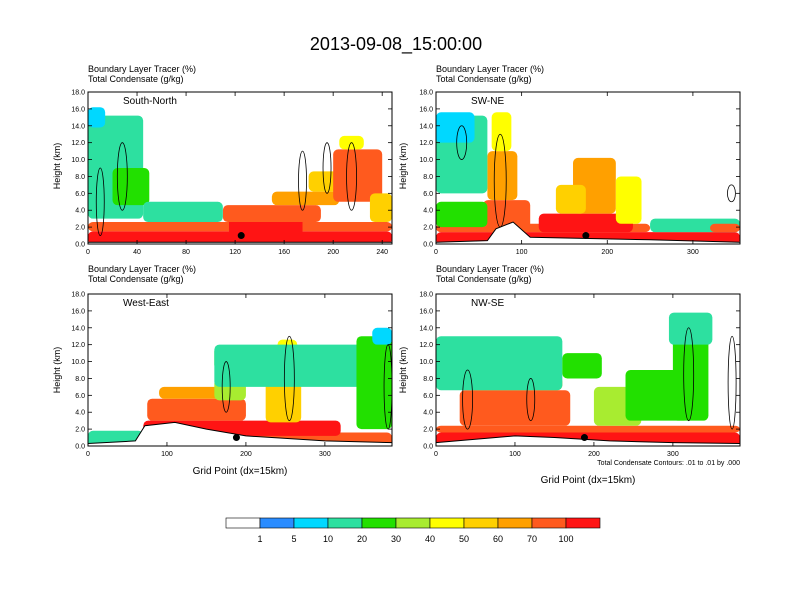 The width and height of the screenshot is (792, 612). Describe the element at coordinates (487, 303) in the screenshot. I see `panel-label: NW-SE` at that location.